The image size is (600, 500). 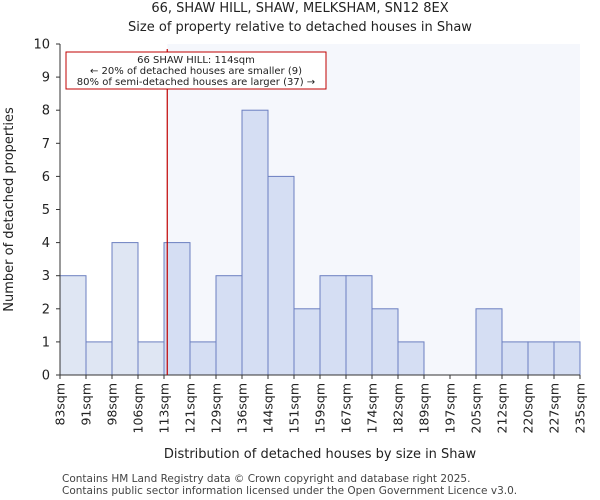 What do you see at coordinates (46, 309) in the screenshot?
I see `y-tick-label: 2` at bounding box center [46, 309].